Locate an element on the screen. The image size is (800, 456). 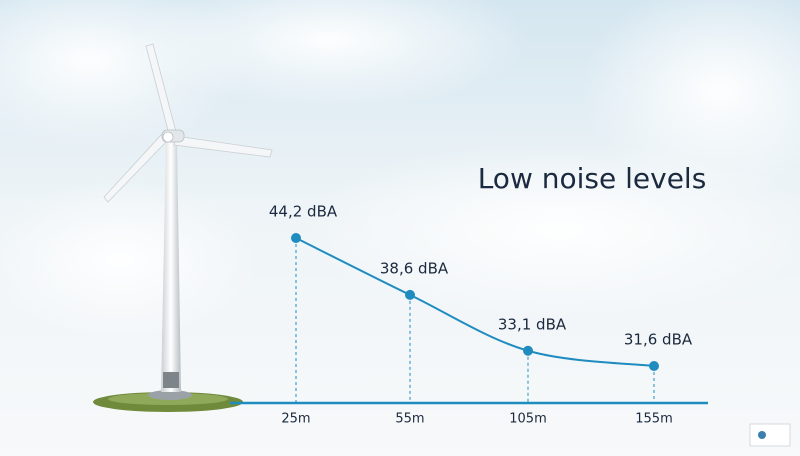
chart-title: Low noise levels is located at coordinates (592, 178).